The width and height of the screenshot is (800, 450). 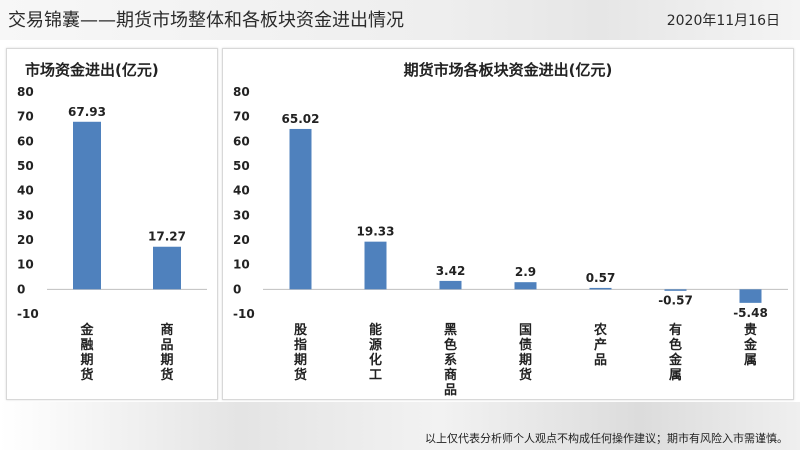 What do you see at coordinates (92, 70) in the screenshot?
I see `chart-title-market-flow: 市场资金进出(亿元)` at bounding box center [92, 70].